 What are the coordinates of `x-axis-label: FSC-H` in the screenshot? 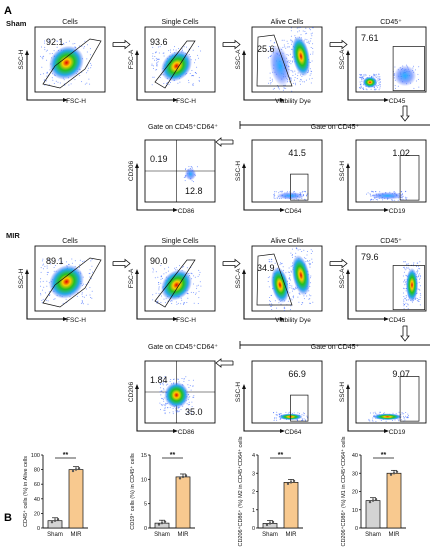 It's located at (186, 101).